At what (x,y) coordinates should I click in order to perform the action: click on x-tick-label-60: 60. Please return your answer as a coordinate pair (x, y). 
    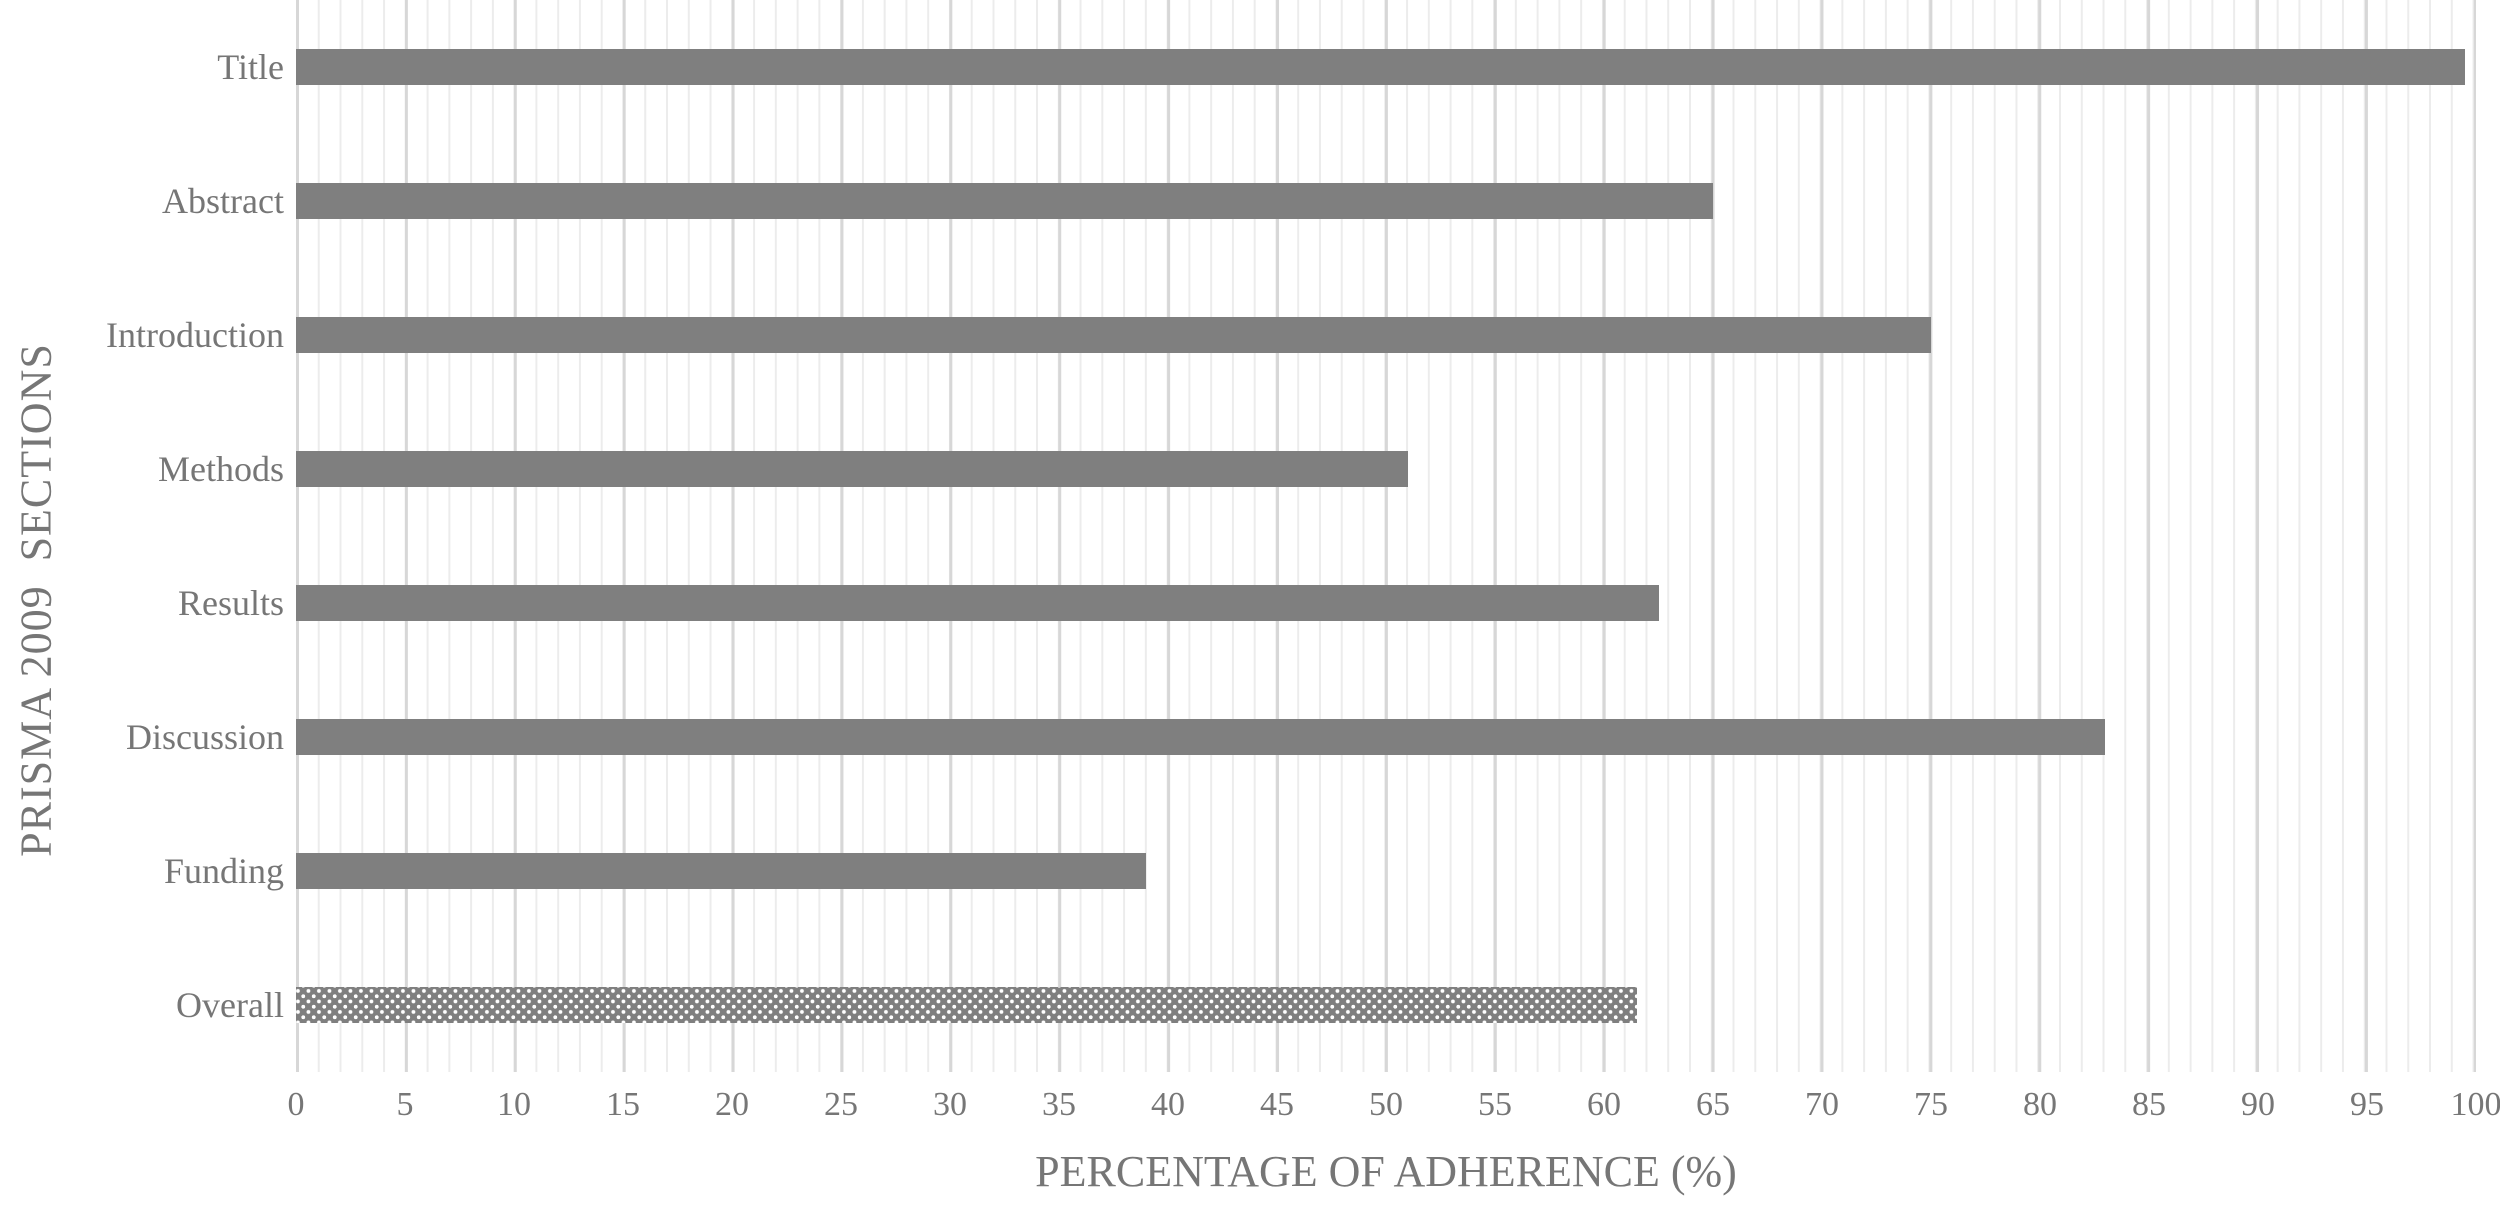
    Looking at the image, I should click on (1604, 1104).